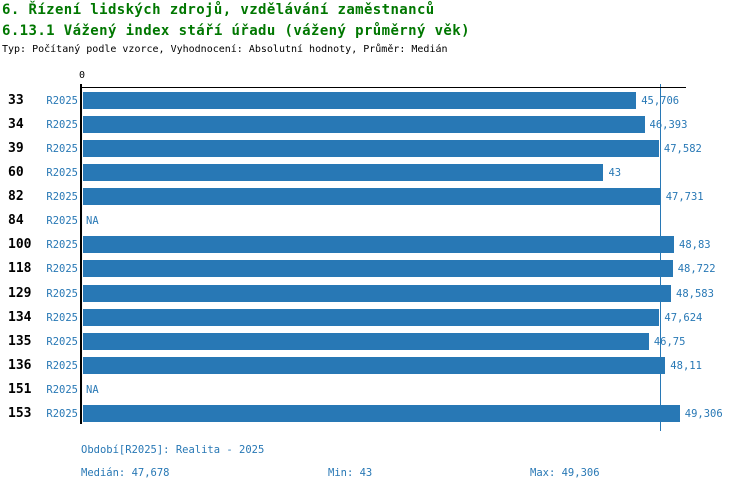 The width and height of the screenshot is (750, 488). What do you see at coordinates (686, 365) in the screenshot?
I see `bar-value-label: 48,11` at bounding box center [686, 365].